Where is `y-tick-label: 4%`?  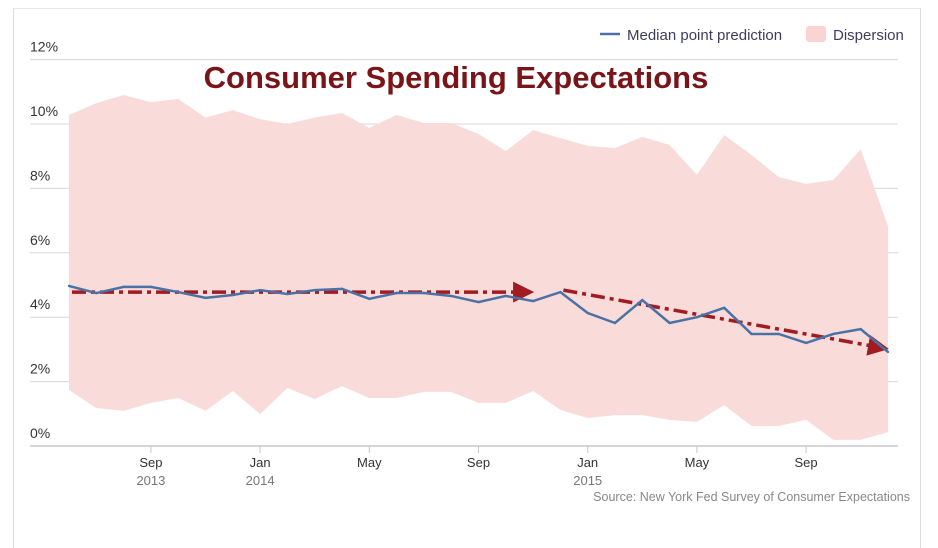
y-tick-label: 4% is located at coordinates (40, 304).